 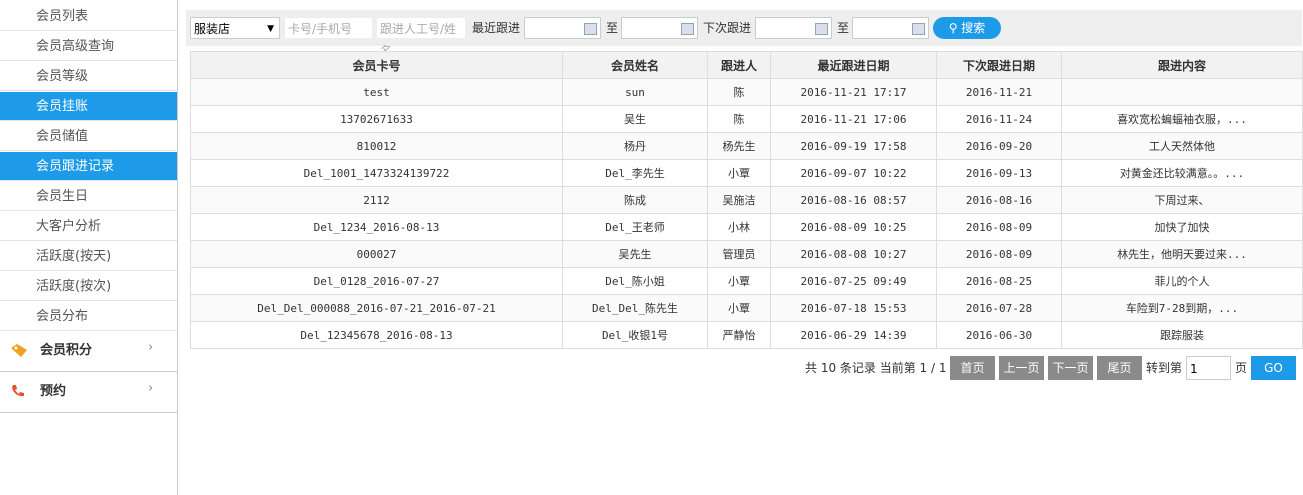 I want to click on table-cell: 000027, so click(x=376, y=254).